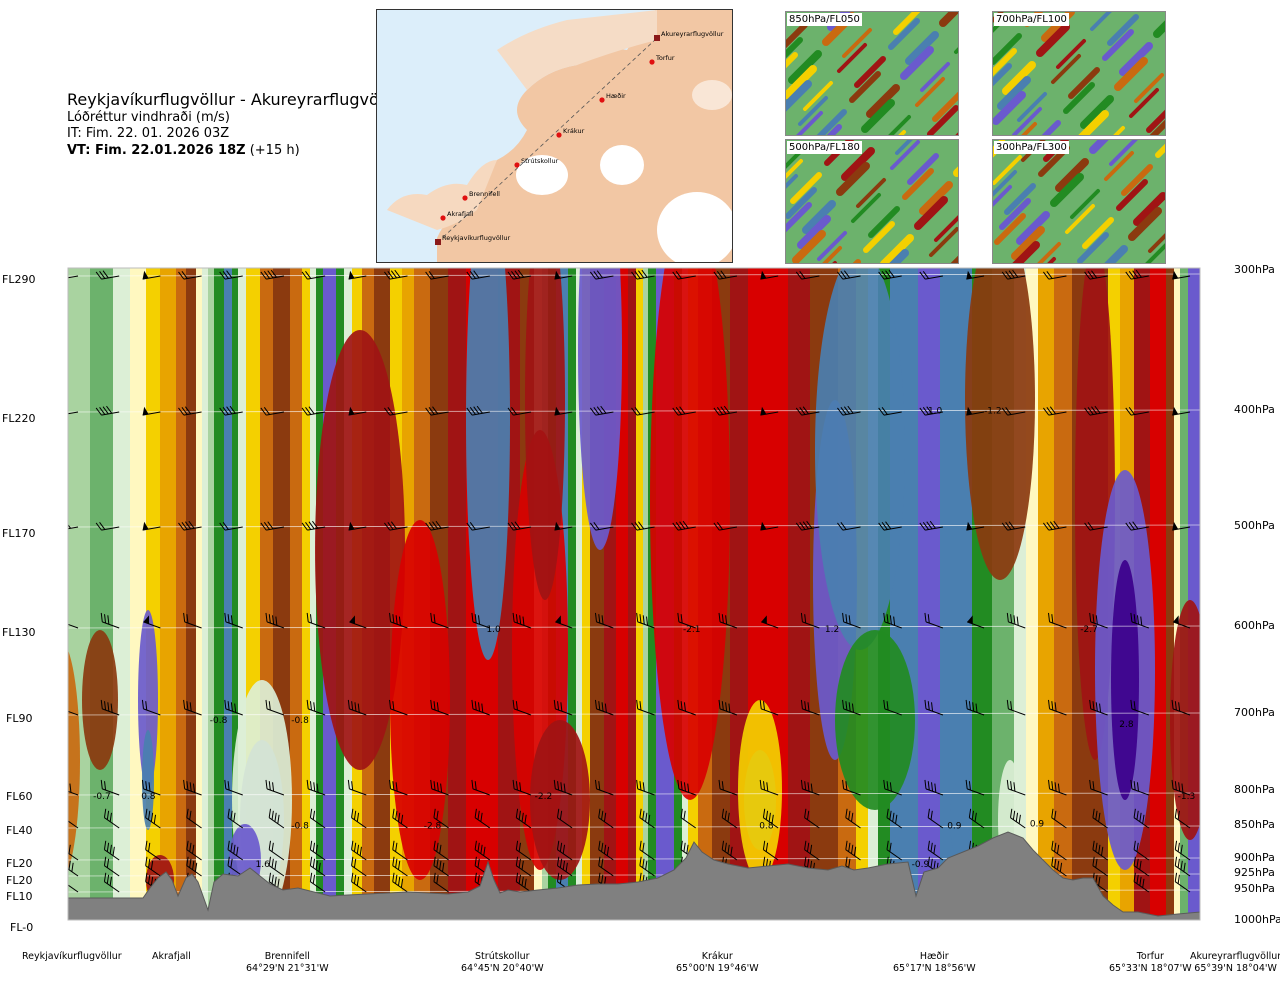  Describe the element at coordinates (300, 827) in the screenshot. I see `contour-label: -0.8` at that location.